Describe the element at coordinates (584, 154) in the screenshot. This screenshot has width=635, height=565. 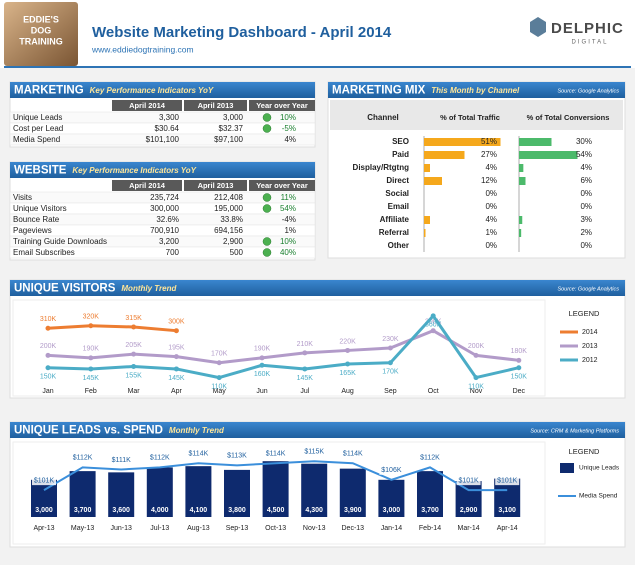
I see `value-label: 54%` at that location.